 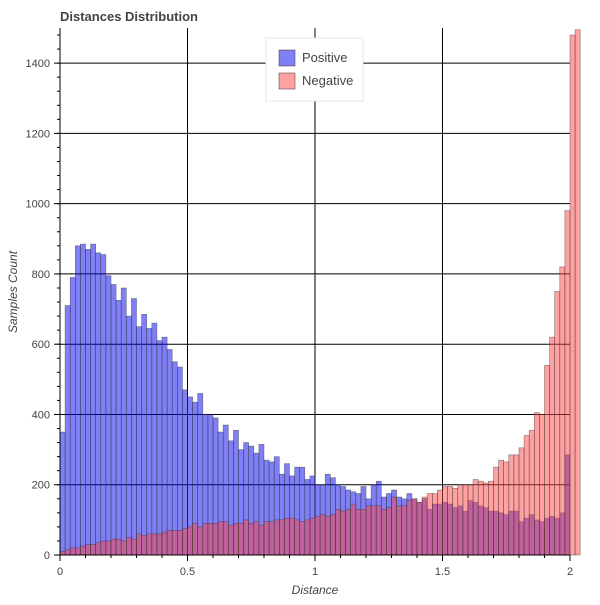 What do you see at coordinates (41, 275) in the screenshot?
I see `y-tick-label: 800` at bounding box center [41, 275].